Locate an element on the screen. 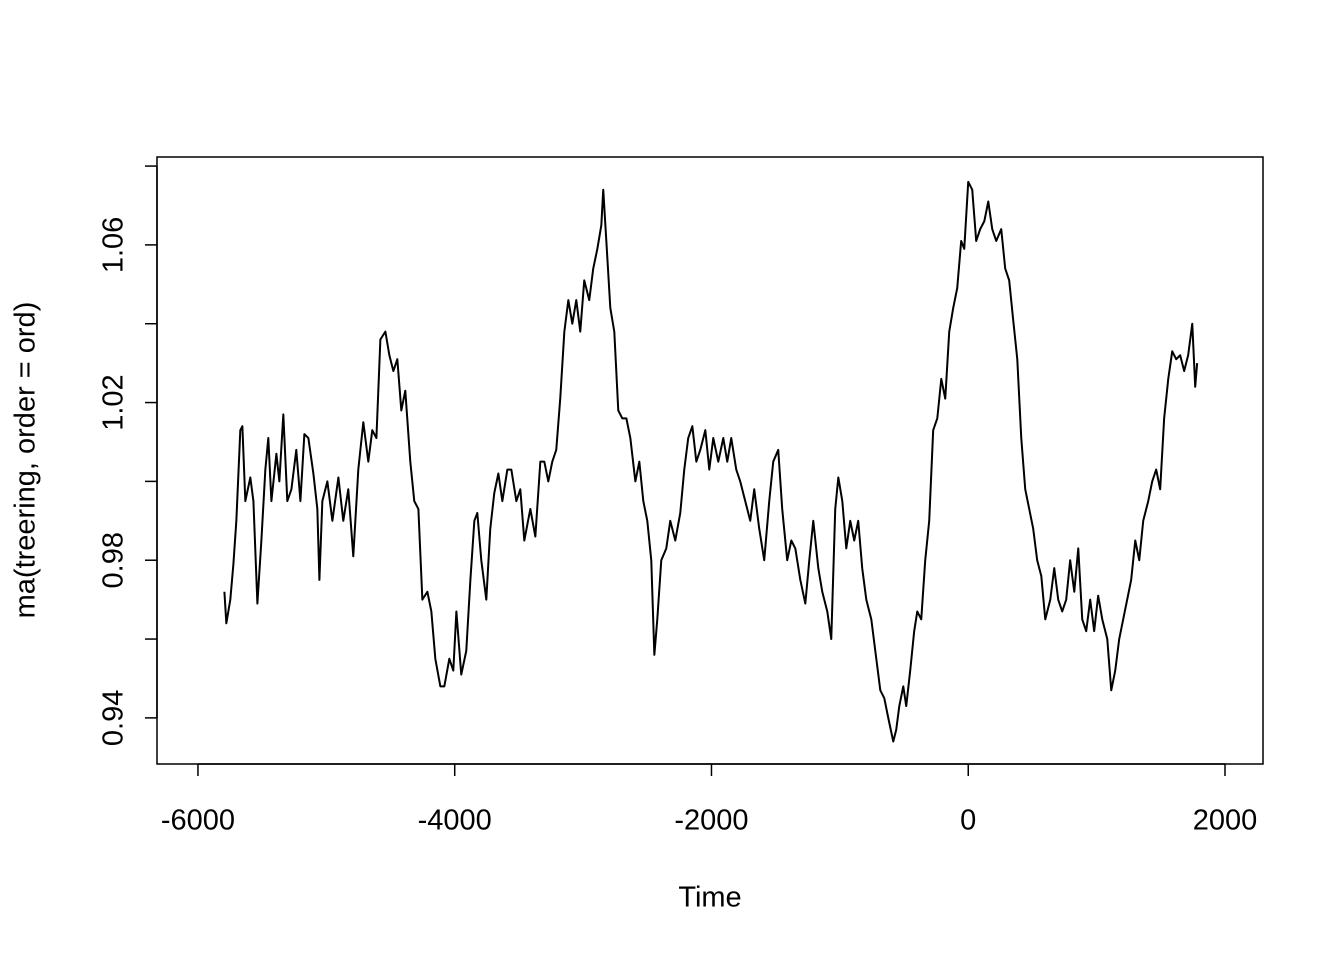 Image resolution: width=1344 pixels, height=960 pixels. y-tick-label: 0.98 is located at coordinates (114, 560).